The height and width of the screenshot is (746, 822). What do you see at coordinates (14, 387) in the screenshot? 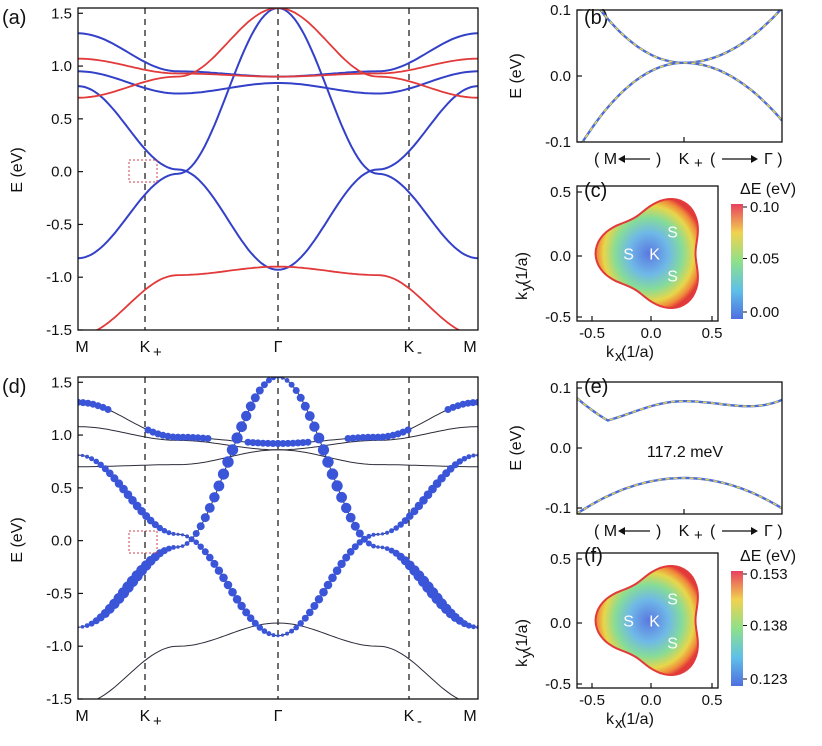
I see `panel-d-label: (d)` at bounding box center [14, 387].